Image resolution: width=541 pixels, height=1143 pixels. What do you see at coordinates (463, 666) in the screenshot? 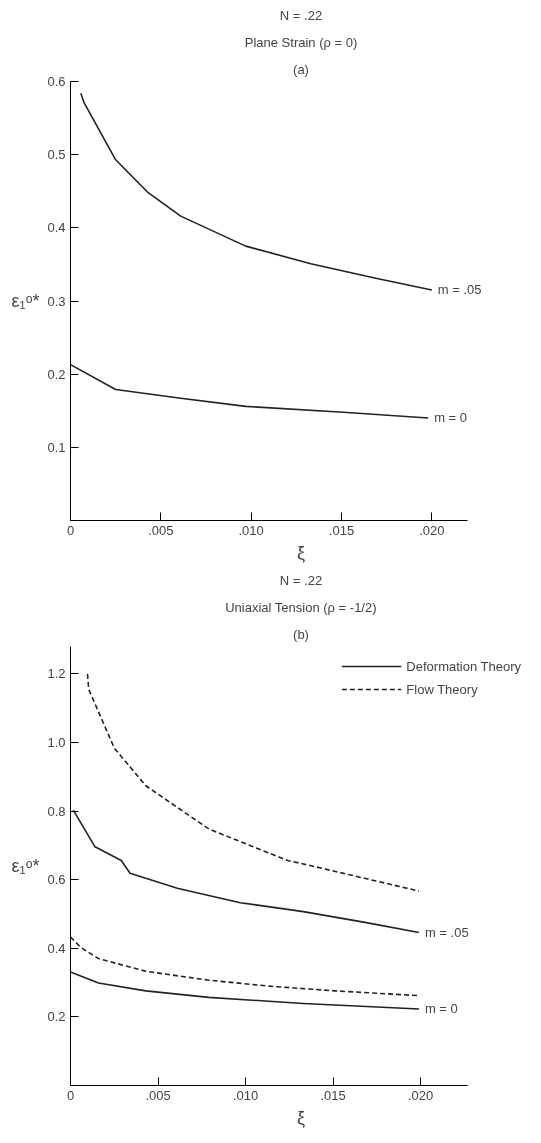
I see `legend-label: Deformation Theory` at bounding box center [463, 666].